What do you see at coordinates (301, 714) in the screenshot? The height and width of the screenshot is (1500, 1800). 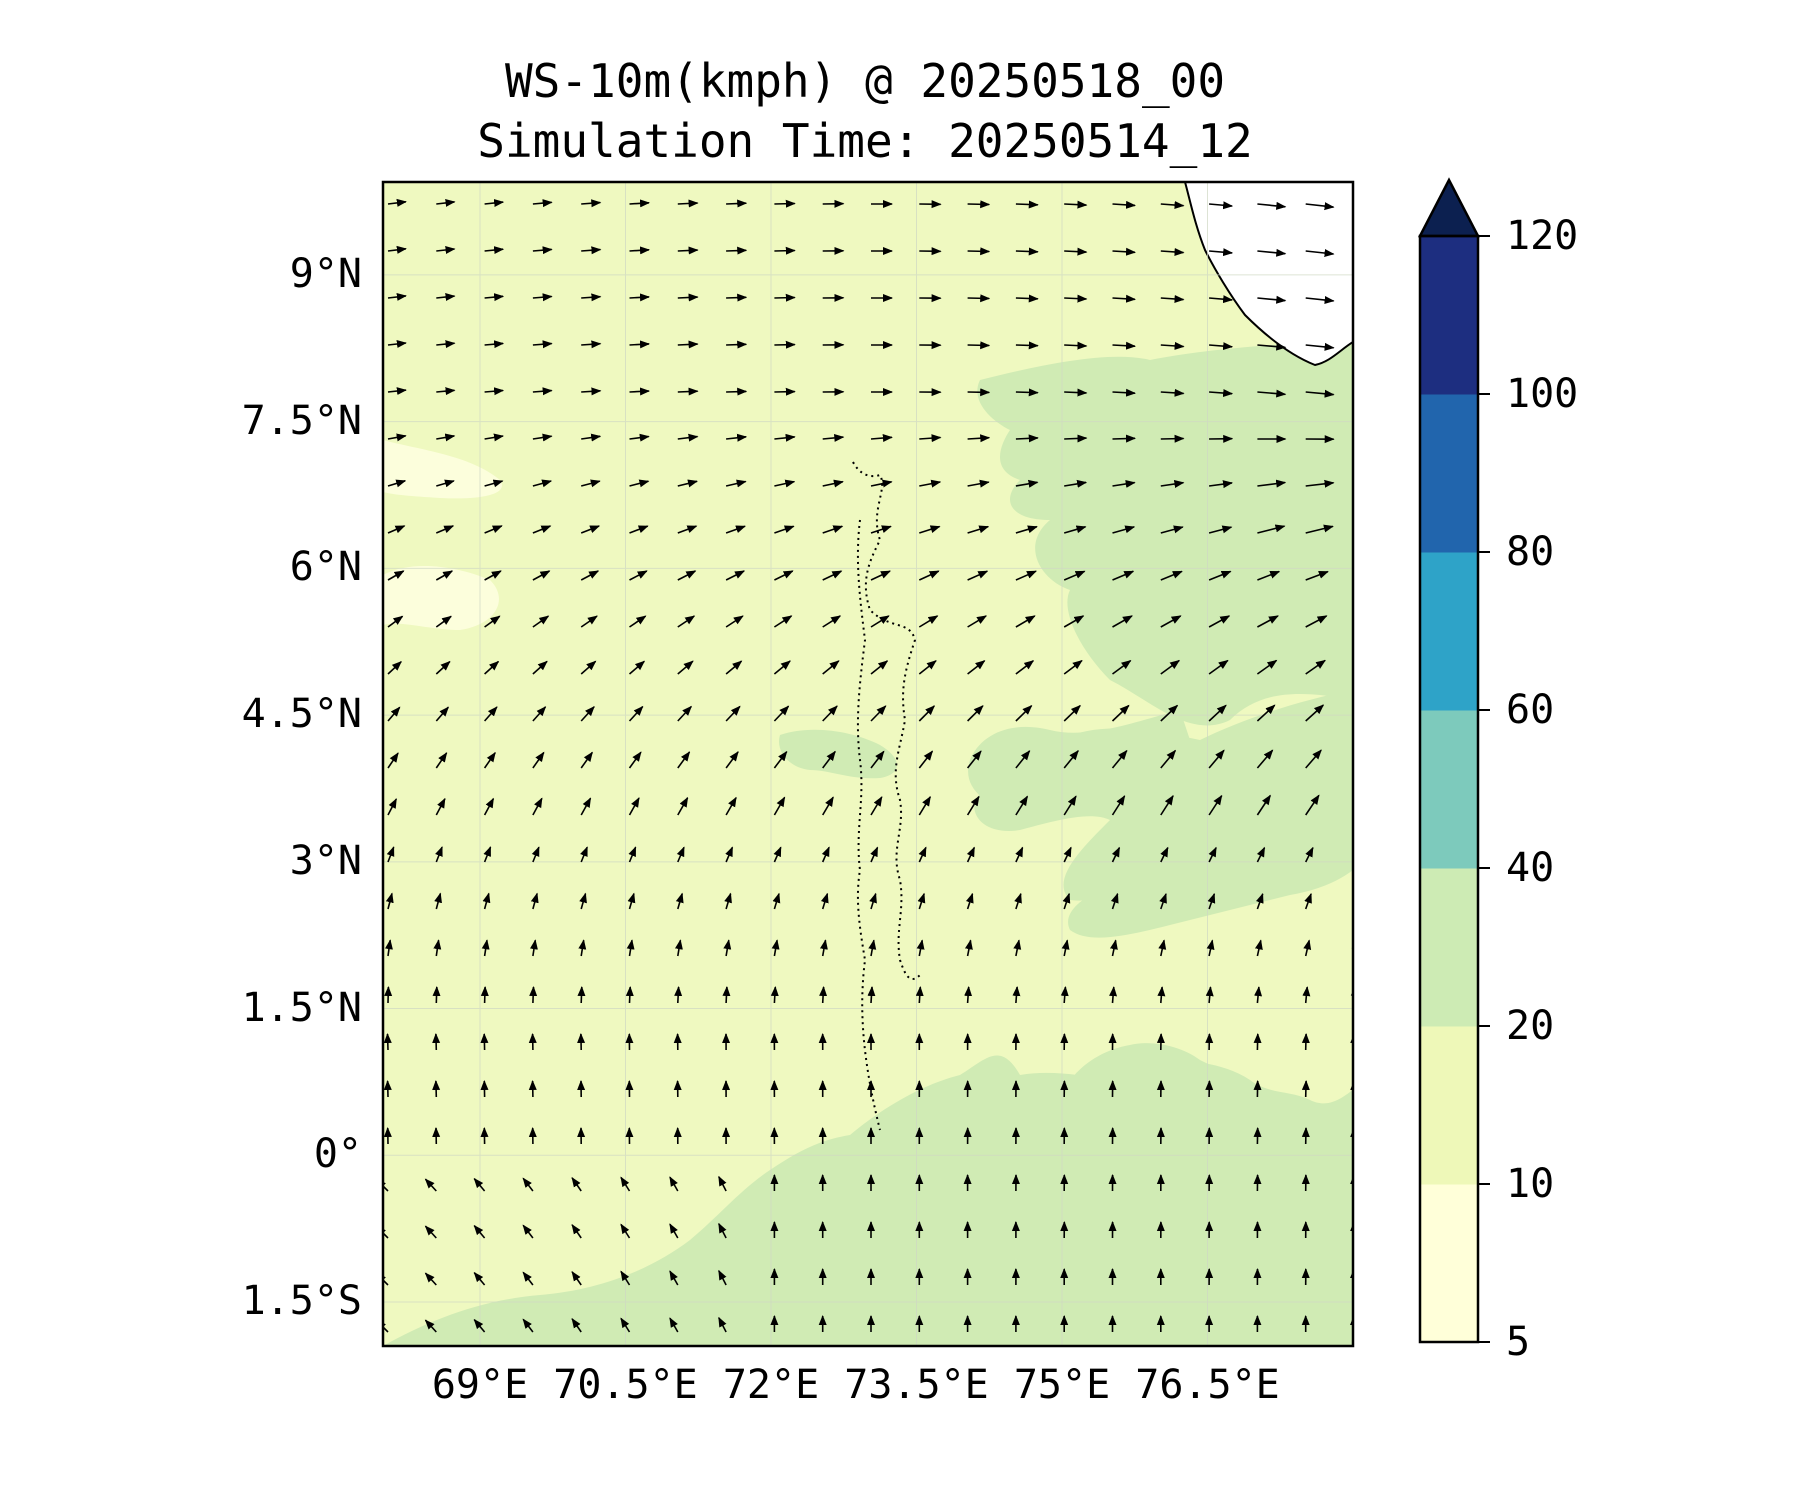 I see `lat-tick-label: 4.5°N` at bounding box center [301, 714].